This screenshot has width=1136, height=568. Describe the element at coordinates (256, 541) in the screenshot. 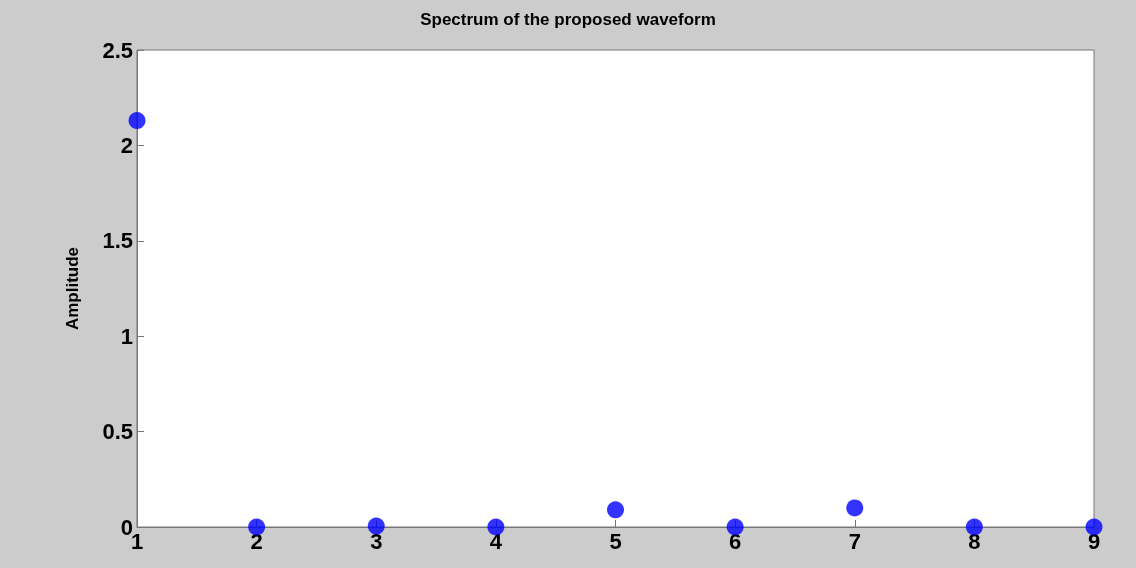

I see `x-tick-label: 2` at that location.